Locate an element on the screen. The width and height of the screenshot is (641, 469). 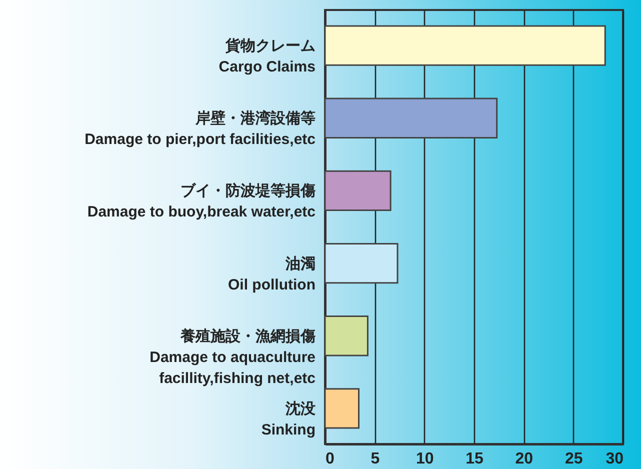
y-tick-label: 貨物クレーム Cargo Claims is located at coordinates (267, 57).